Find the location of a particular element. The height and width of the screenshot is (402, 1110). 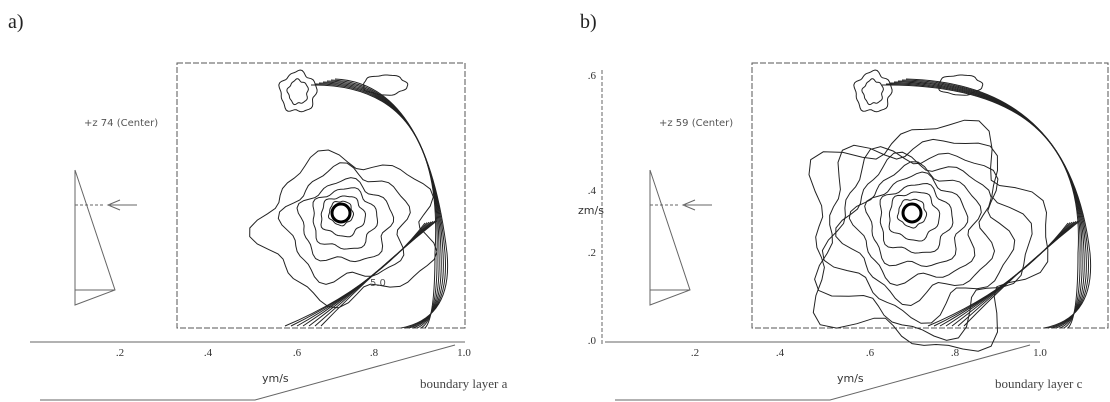

annotation: +z 74 (Center) is located at coordinates (121, 123).